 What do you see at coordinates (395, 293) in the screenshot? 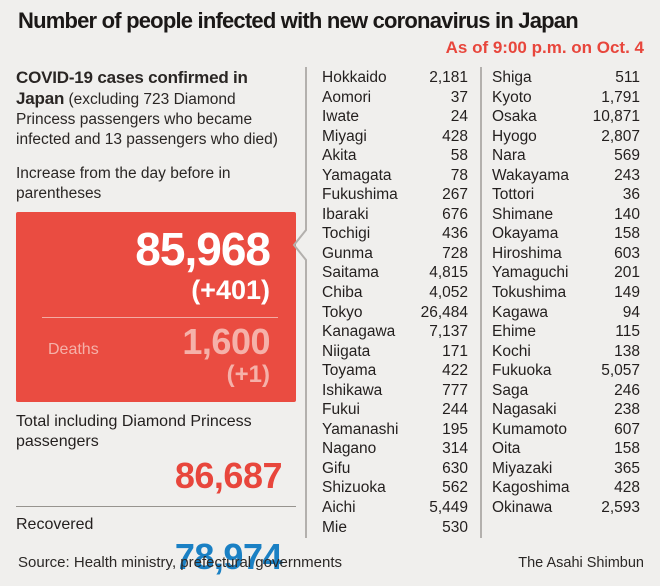
I see `prefecture-row: Chiba 4,052` at bounding box center [395, 293].